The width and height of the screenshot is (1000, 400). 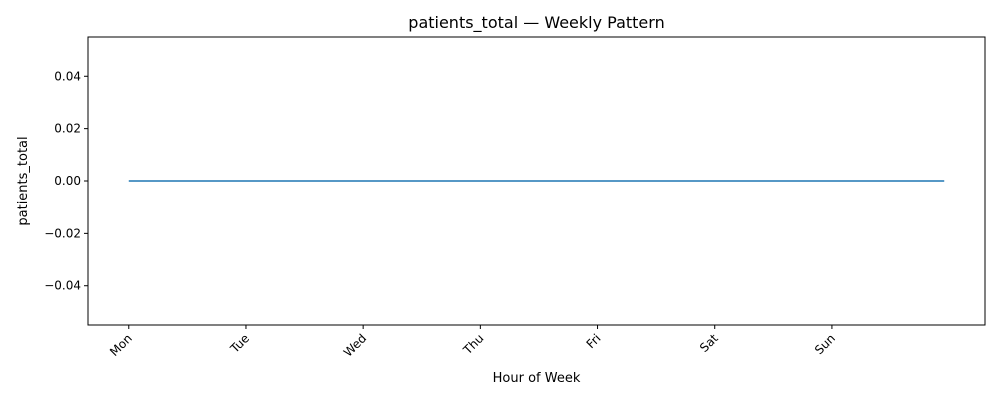 What do you see at coordinates (23, 180) in the screenshot?
I see `y-axis-label: patients_total` at bounding box center [23, 180].